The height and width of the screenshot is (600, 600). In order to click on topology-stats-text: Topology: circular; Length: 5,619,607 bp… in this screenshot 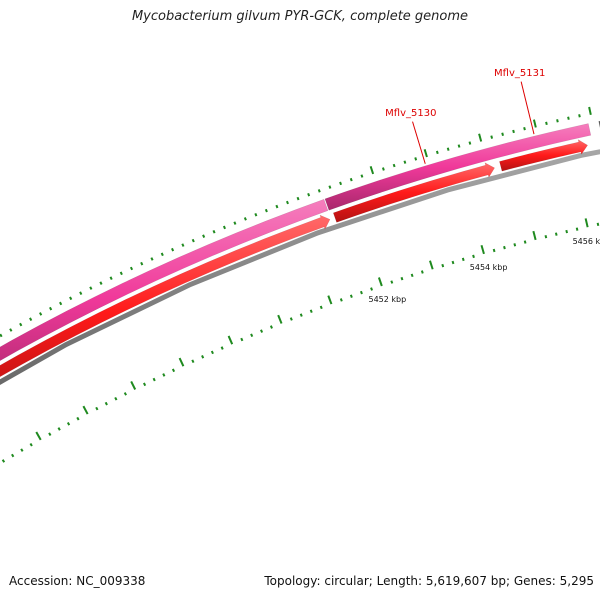, I will do `click(429, 581)`.